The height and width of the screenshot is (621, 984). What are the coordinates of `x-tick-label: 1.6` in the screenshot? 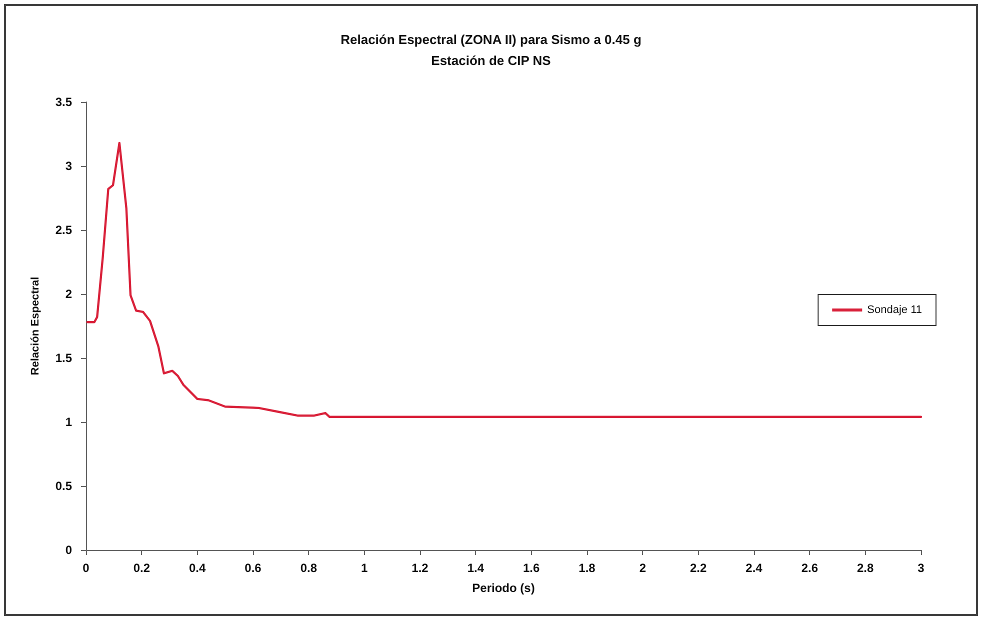 It's located at (531, 568).